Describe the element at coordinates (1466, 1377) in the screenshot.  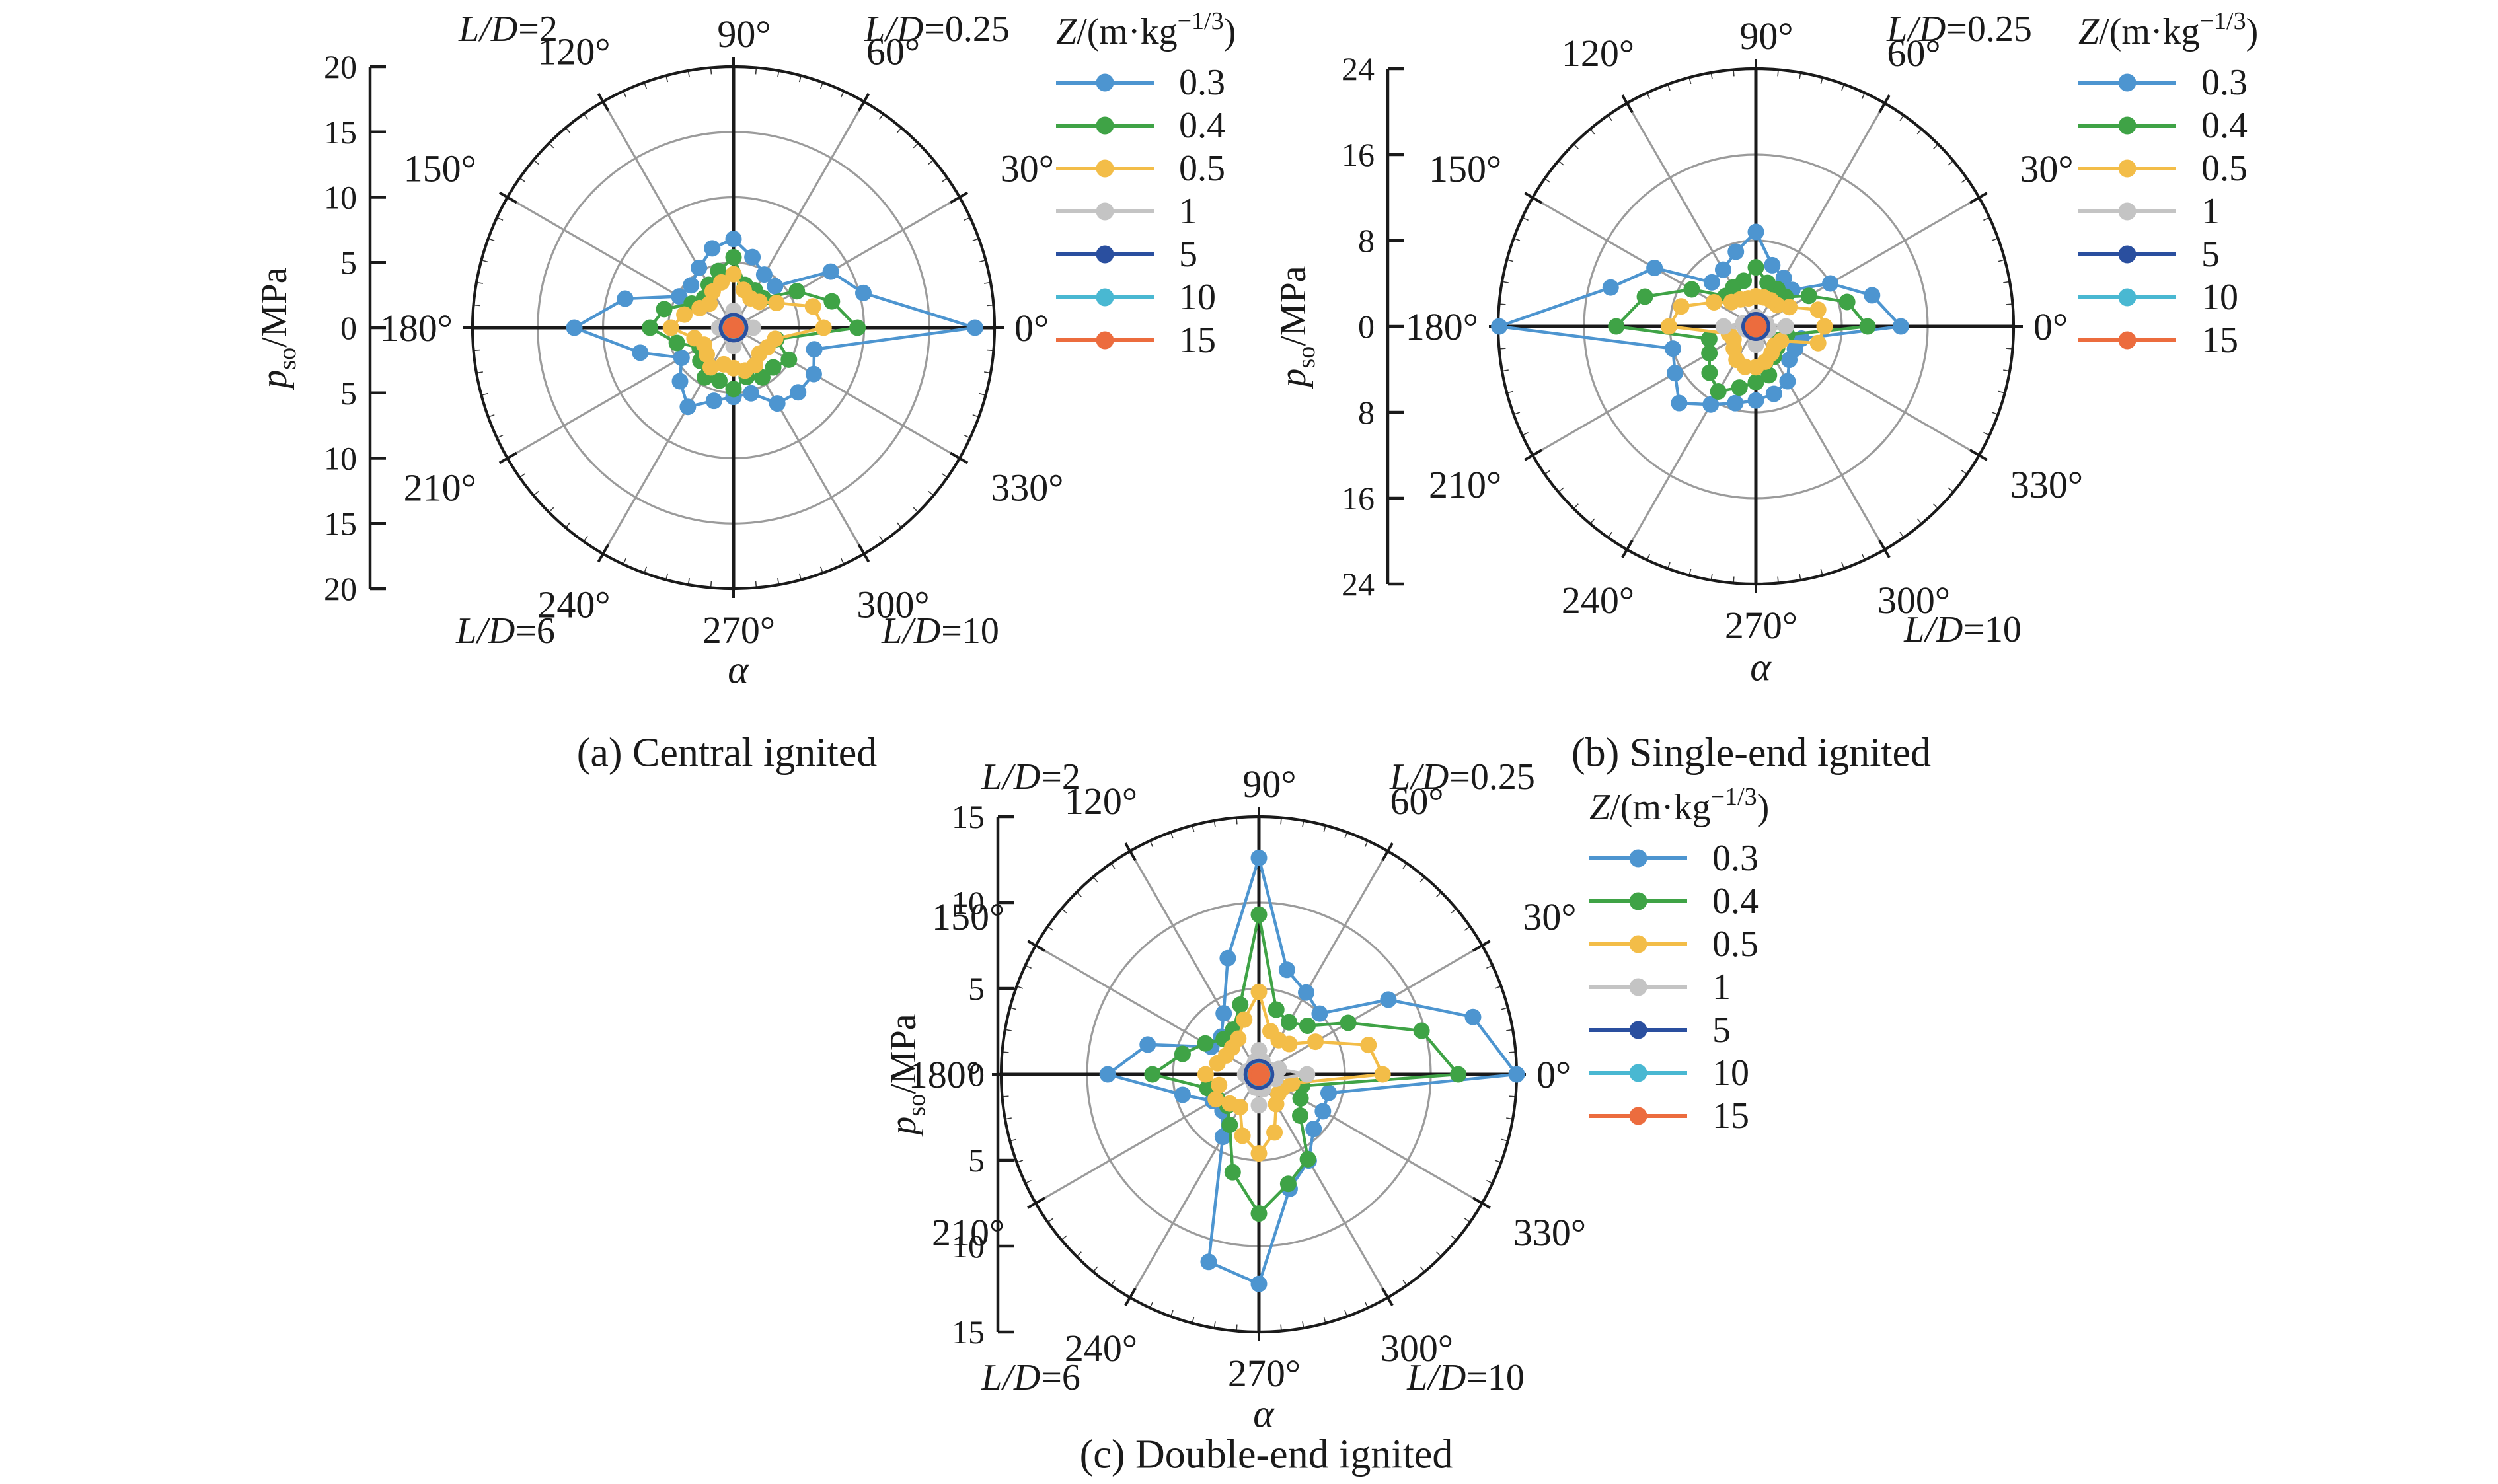
I see `ld-label: L/D=10` at that location.